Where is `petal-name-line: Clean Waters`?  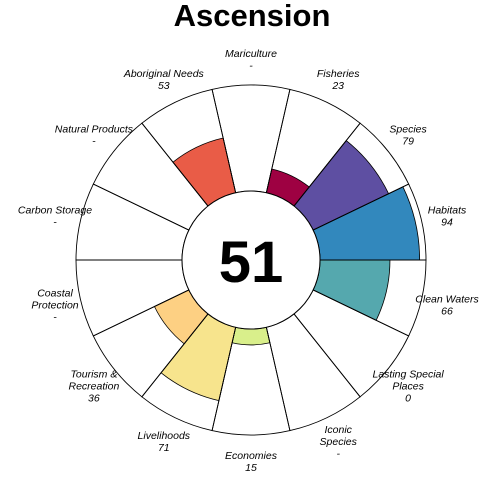
petal-name-line: Clean Waters is located at coordinates (447, 300).